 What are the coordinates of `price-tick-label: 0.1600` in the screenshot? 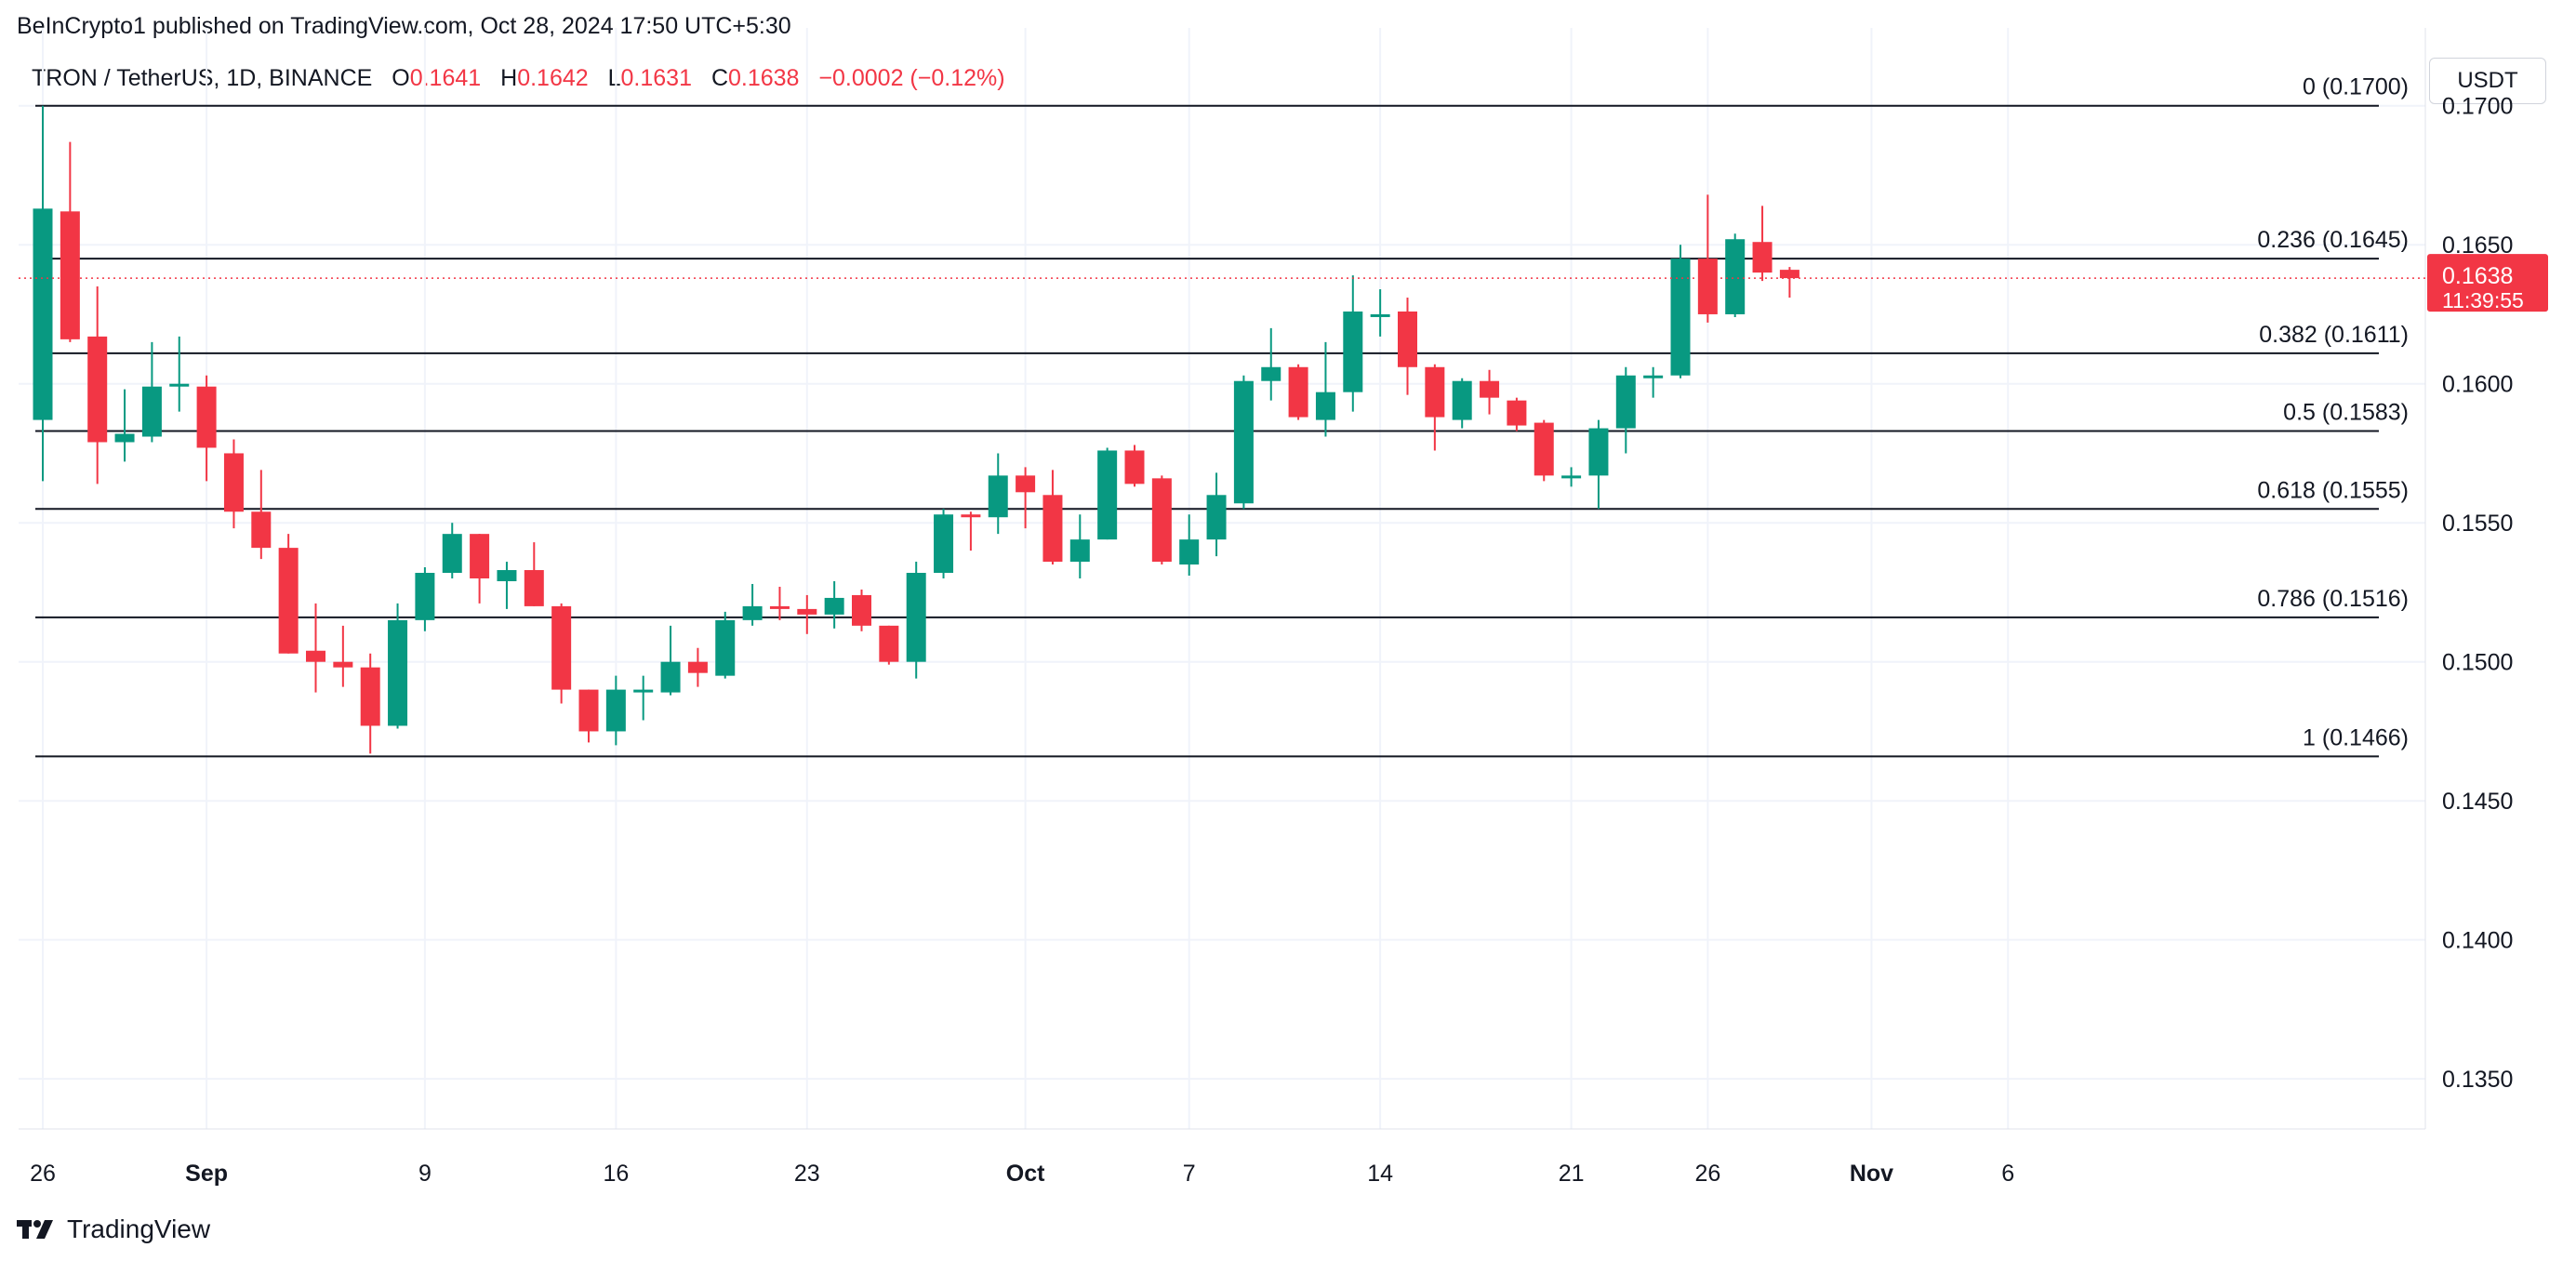 It's located at (2477, 385).